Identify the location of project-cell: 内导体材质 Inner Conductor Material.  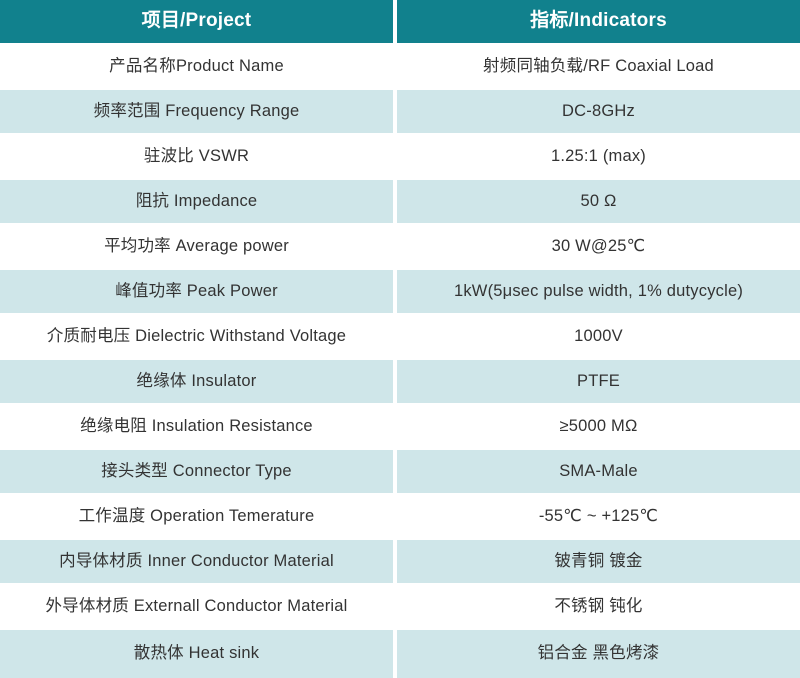
(196, 562).